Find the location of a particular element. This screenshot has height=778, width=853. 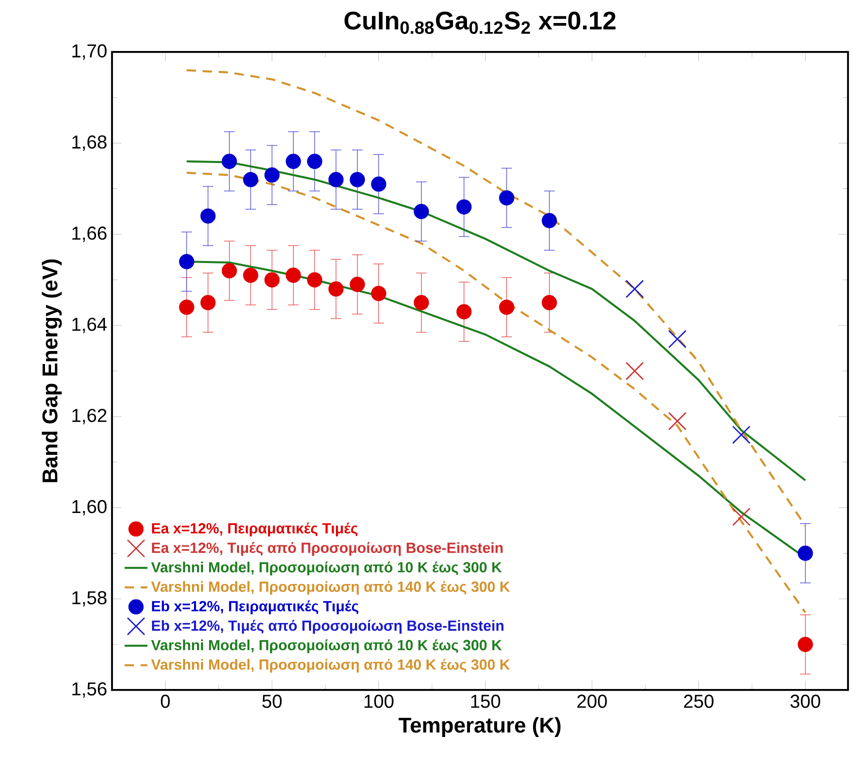

y-tick-label: 1,58 is located at coordinates (89, 599).